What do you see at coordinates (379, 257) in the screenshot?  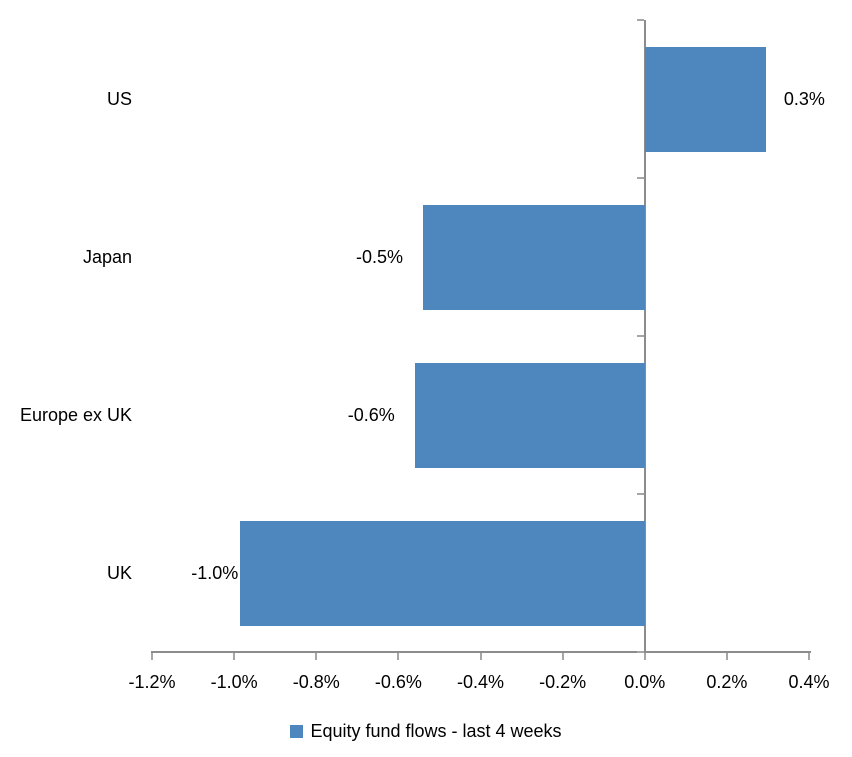 I see `data-label-japan: -0.5%` at bounding box center [379, 257].